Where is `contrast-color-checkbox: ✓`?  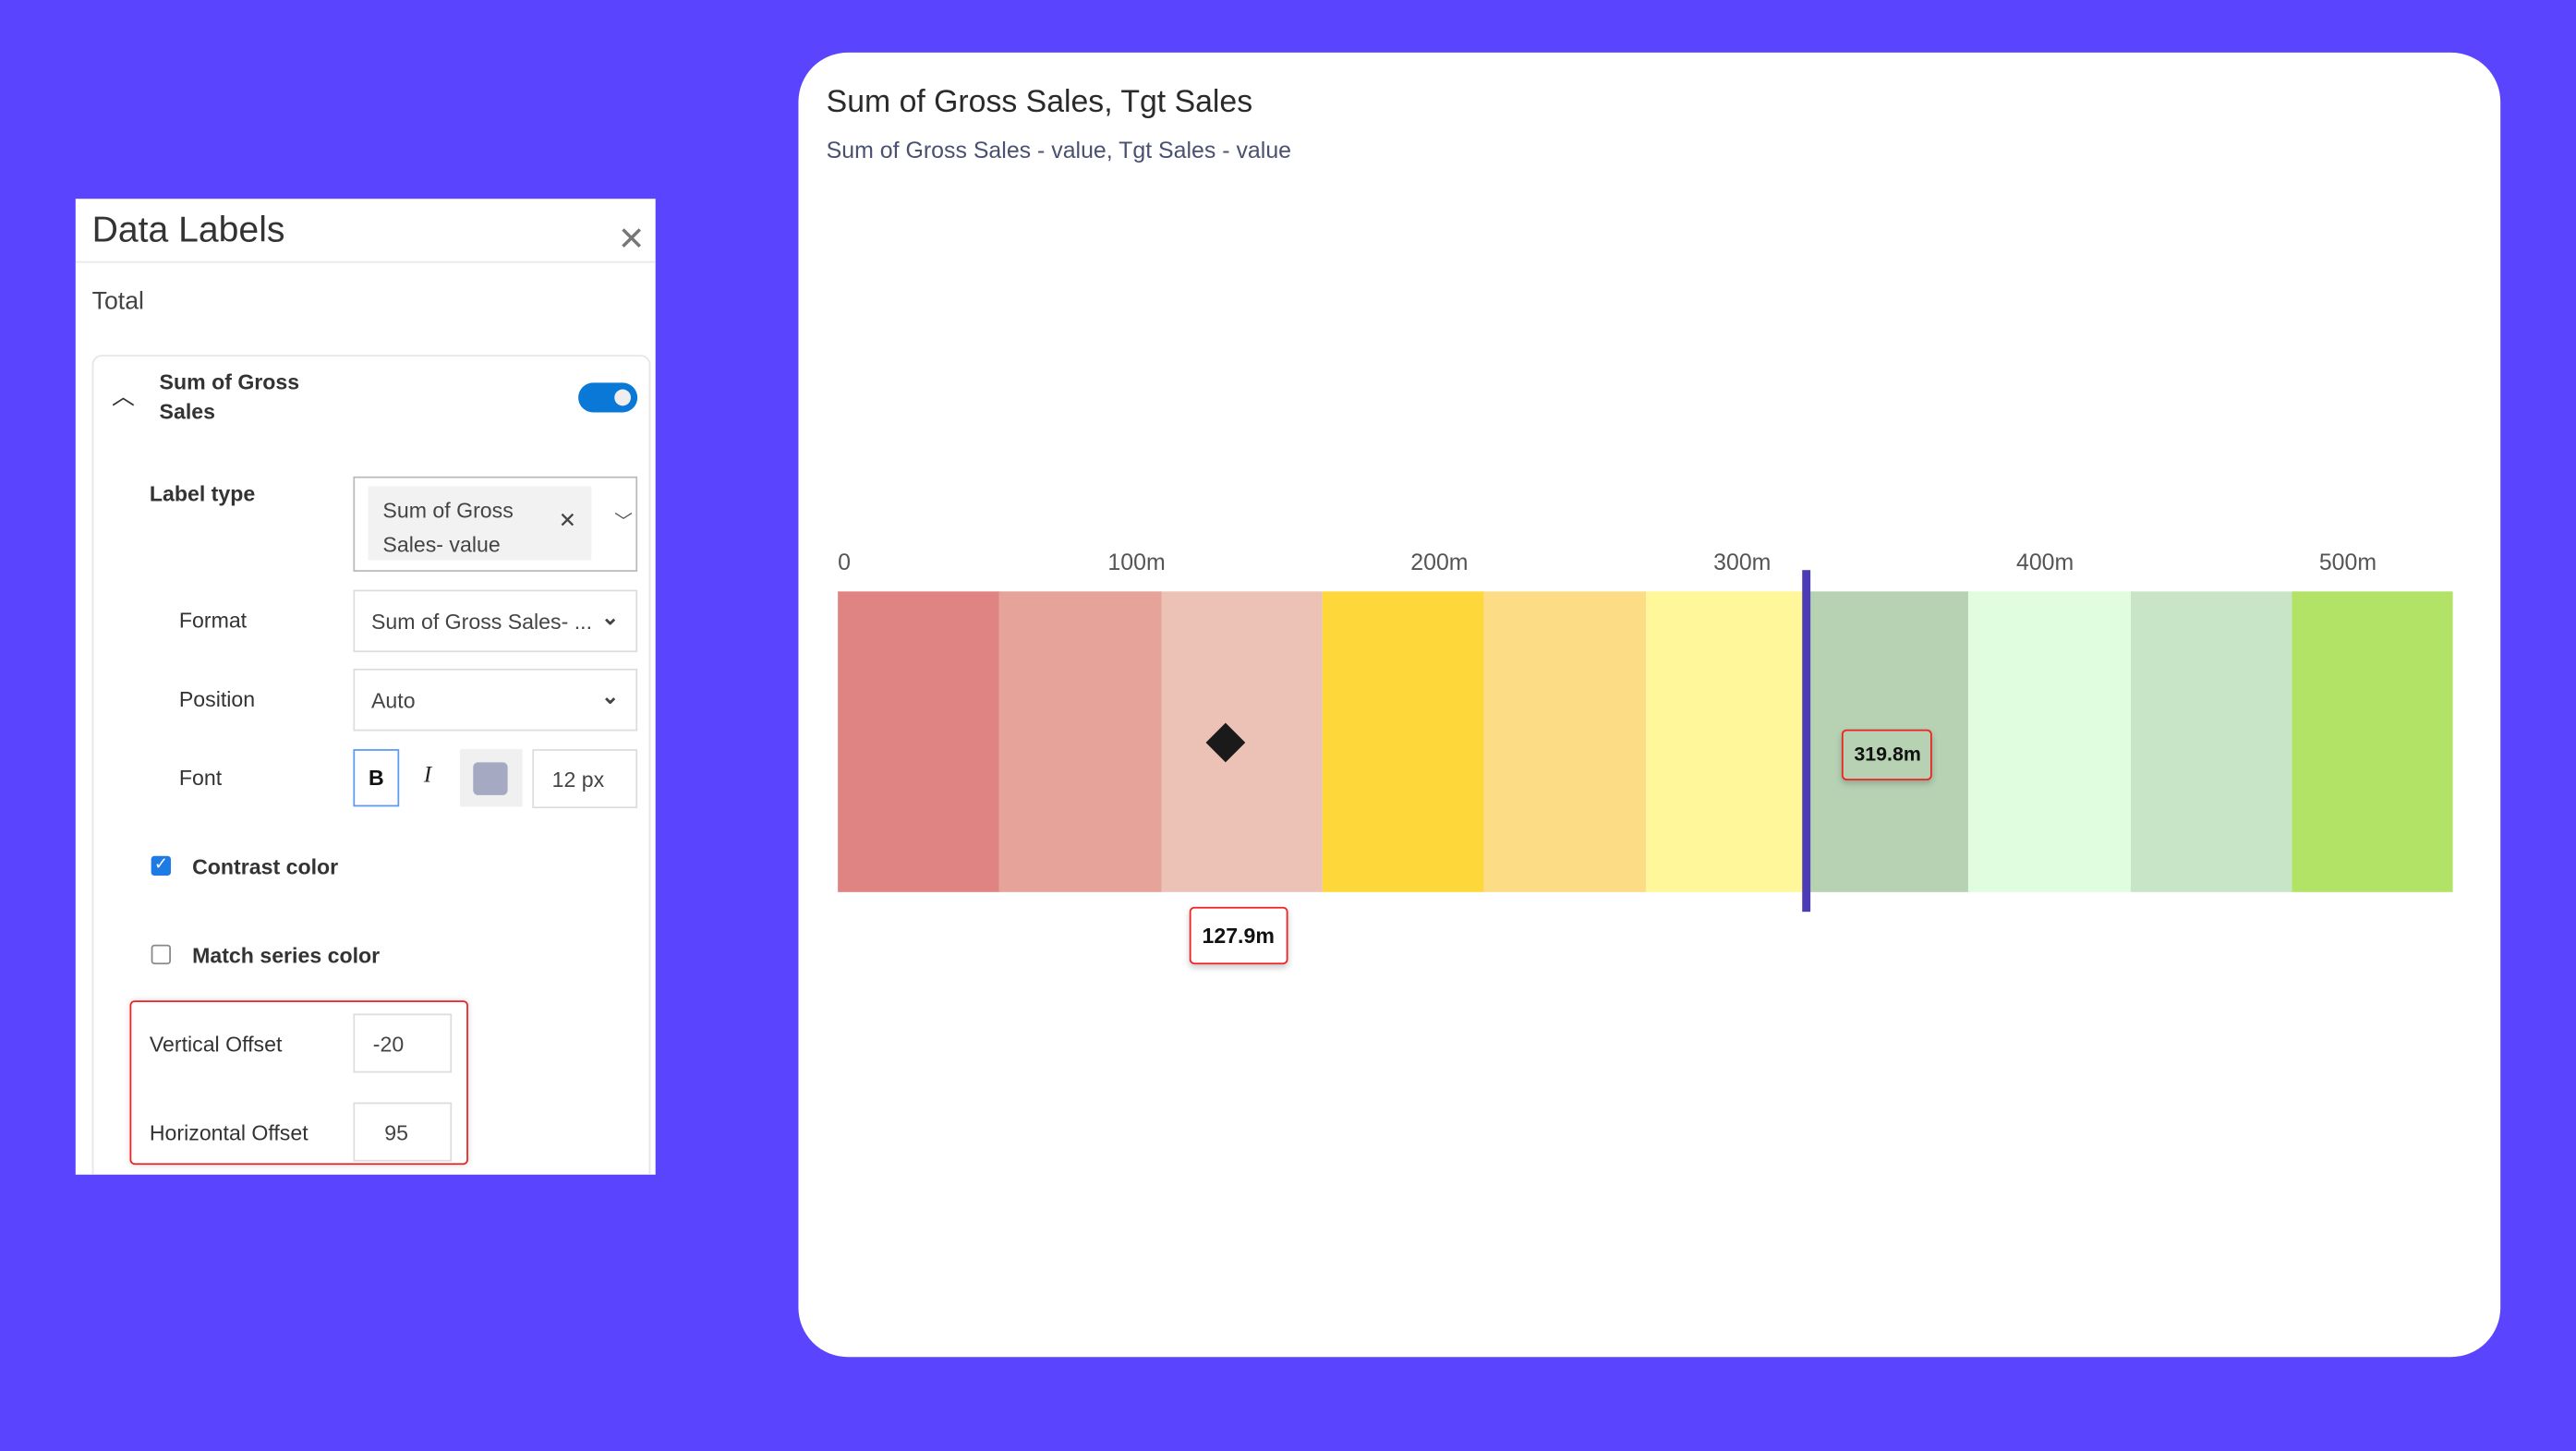
contrast-color-checkbox: ✓ is located at coordinates (161, 866).